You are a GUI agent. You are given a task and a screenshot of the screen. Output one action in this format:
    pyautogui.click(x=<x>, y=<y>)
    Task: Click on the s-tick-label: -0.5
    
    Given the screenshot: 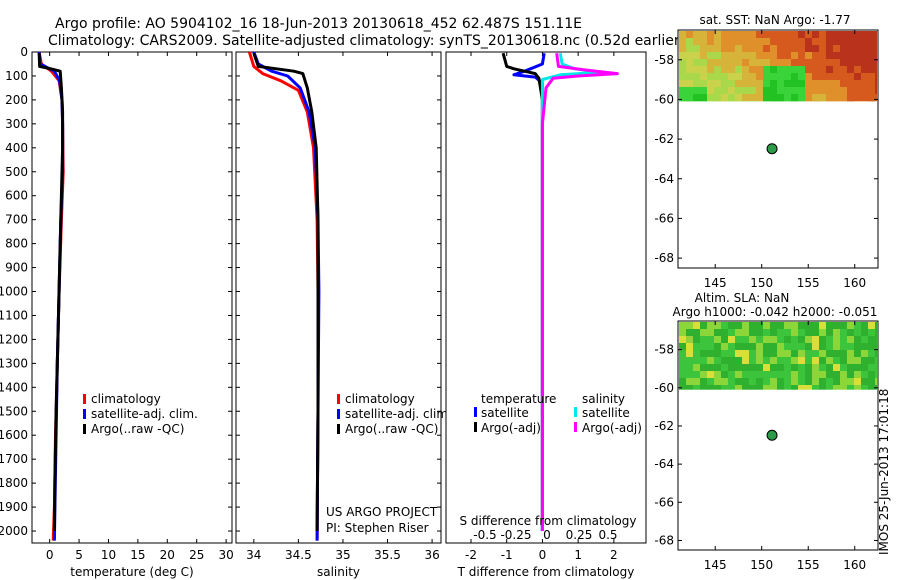 What is the action you would take?
    pyautogui.click(x=484, y=535)
    